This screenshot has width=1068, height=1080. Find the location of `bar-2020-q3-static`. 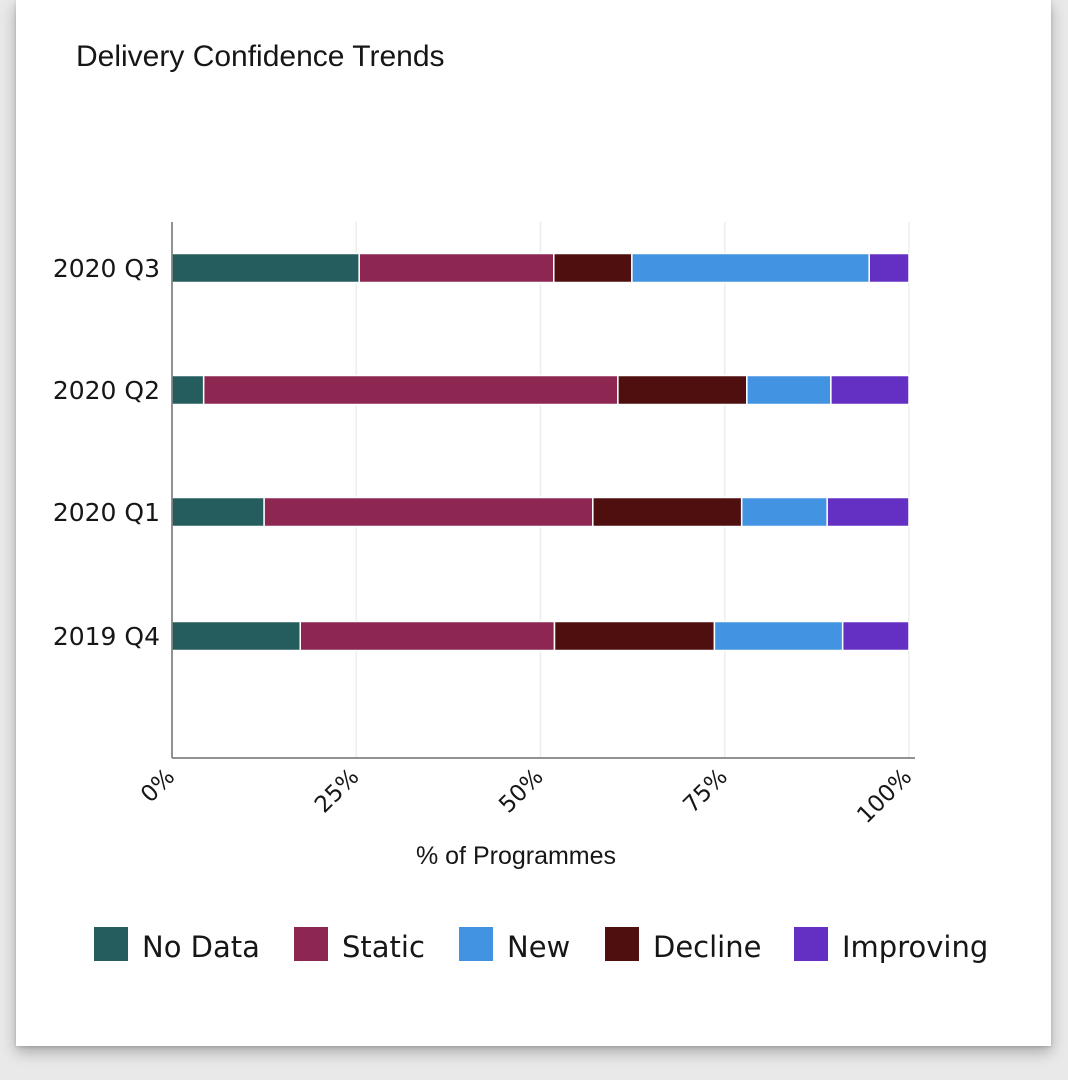

bar-2020-q3-static is located at coordinates (456, 268).